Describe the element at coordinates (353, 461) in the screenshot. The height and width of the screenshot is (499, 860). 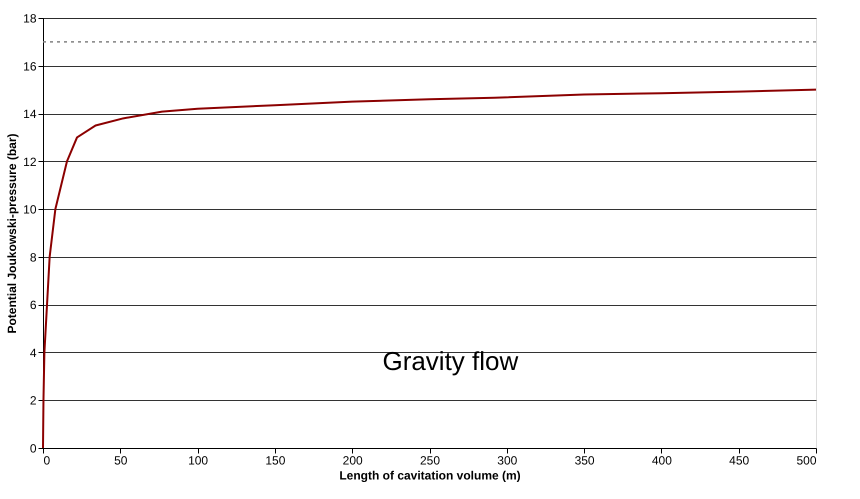
I see `x-tick-label: 200` at that location.